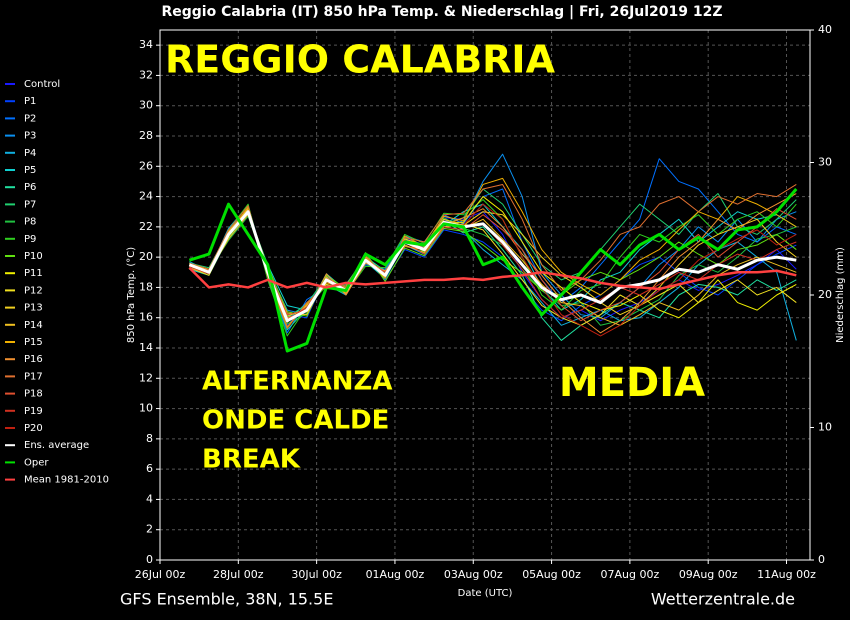 The height and width of the screenshot is (620, 850). What do you see at coordinates (160, 574) in the screenshot?
I see `x-tick-label: 26Jul 00z` at bounding box center [160, 574].